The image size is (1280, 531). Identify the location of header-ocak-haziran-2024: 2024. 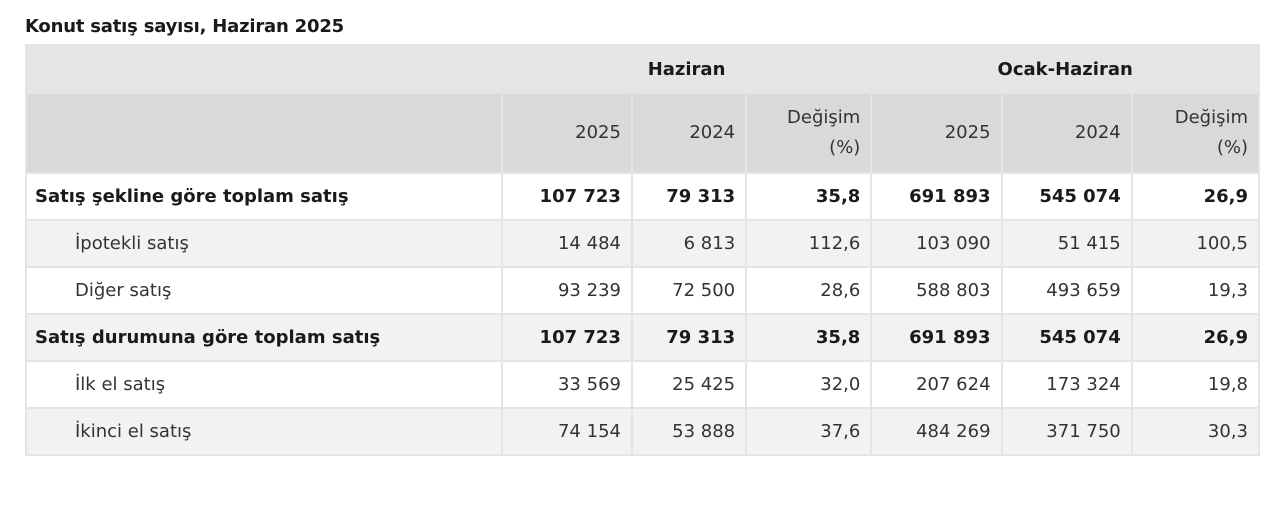
(1066, 133).